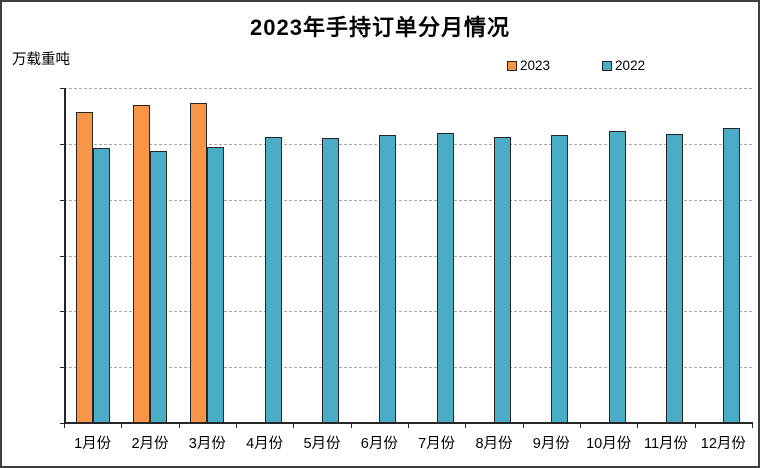 This screenshot has width=760, height=468. What do you see at coordinates (551, 444) in the screenshot?
I see `x-tick-label-9月份: 9月份` at bounding box center [551, 444].